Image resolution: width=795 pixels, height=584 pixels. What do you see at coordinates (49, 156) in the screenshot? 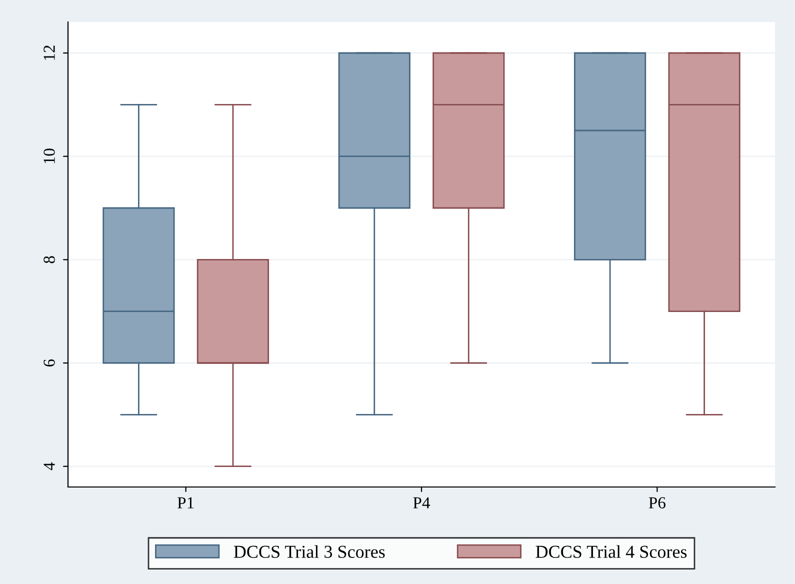
I see `y-tick-label: 10` at bounding box center [49, 156].